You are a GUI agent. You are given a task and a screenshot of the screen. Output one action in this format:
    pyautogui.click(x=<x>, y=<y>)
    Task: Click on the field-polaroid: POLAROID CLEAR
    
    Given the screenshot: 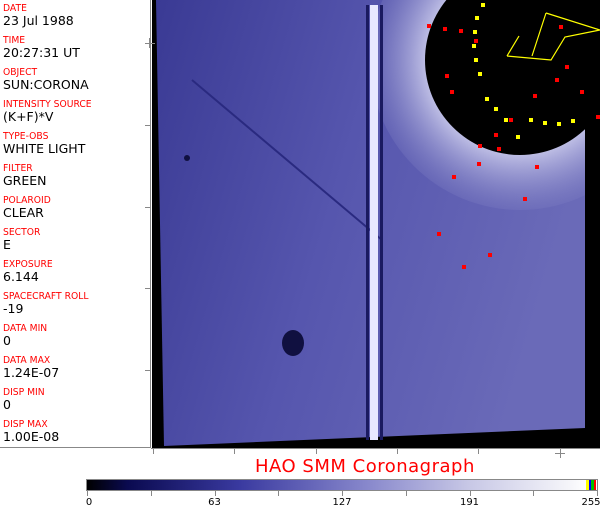 What is the action you would take?
    pyautogui.click(x=29, y=207)
    